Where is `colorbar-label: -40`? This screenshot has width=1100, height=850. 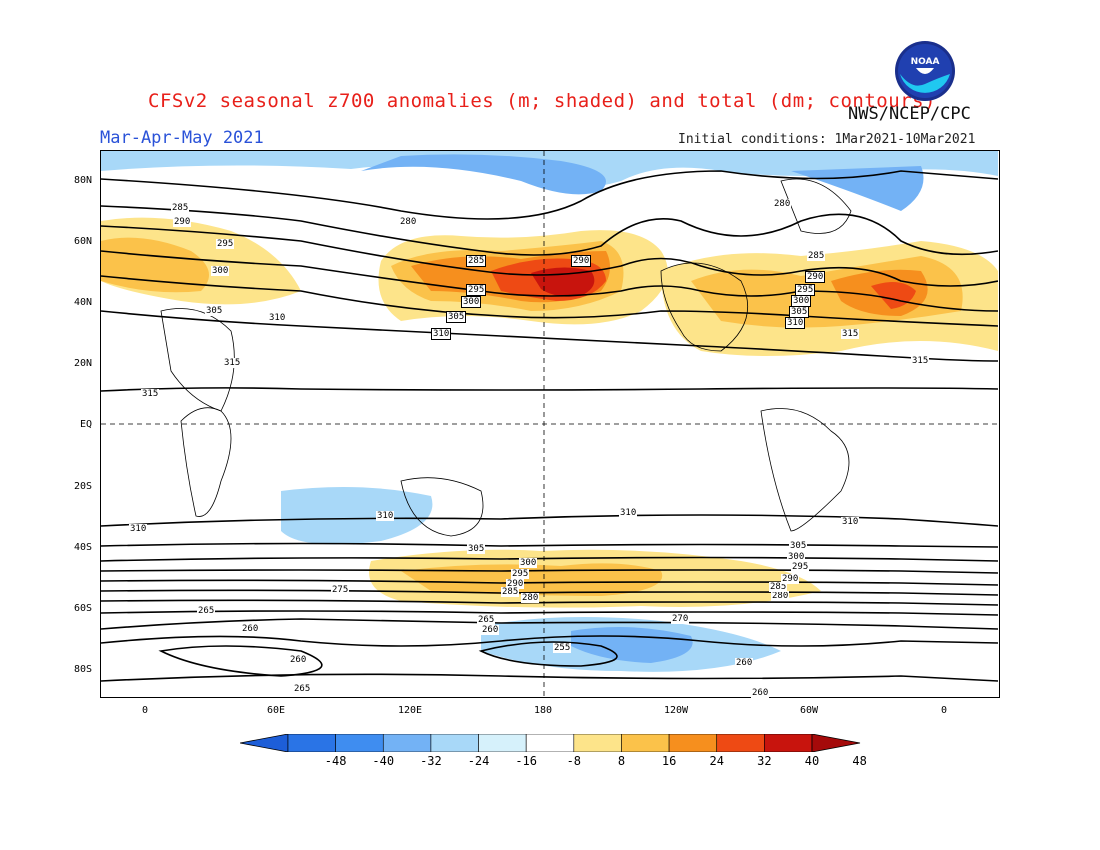 colorbar-label: -40 is located at coordinates (383, 761).